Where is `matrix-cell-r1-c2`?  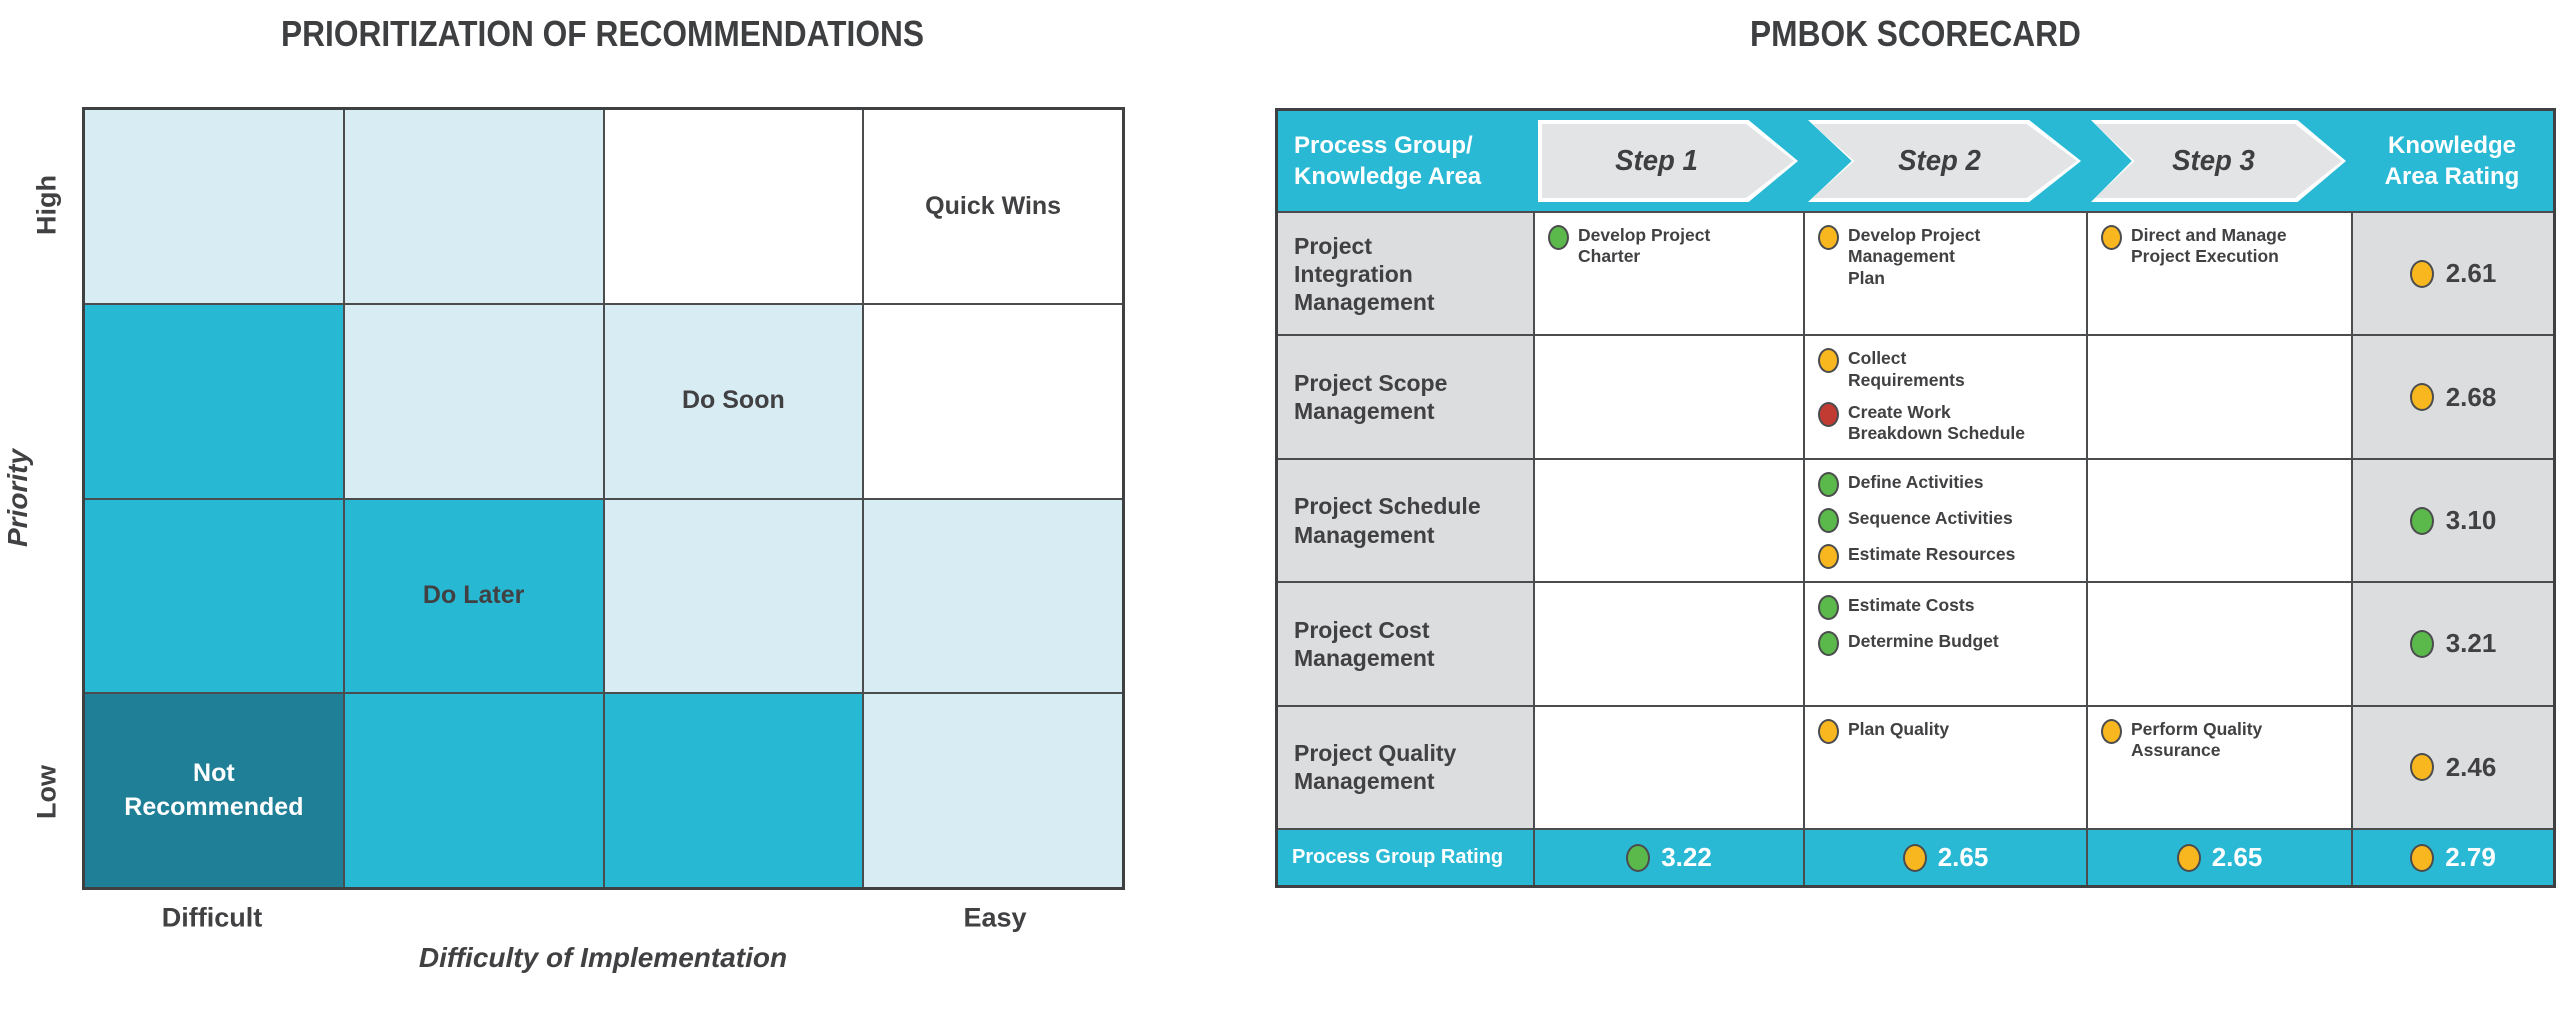
matrix-cell-r1-c2 is located at coordinates (473, 206).